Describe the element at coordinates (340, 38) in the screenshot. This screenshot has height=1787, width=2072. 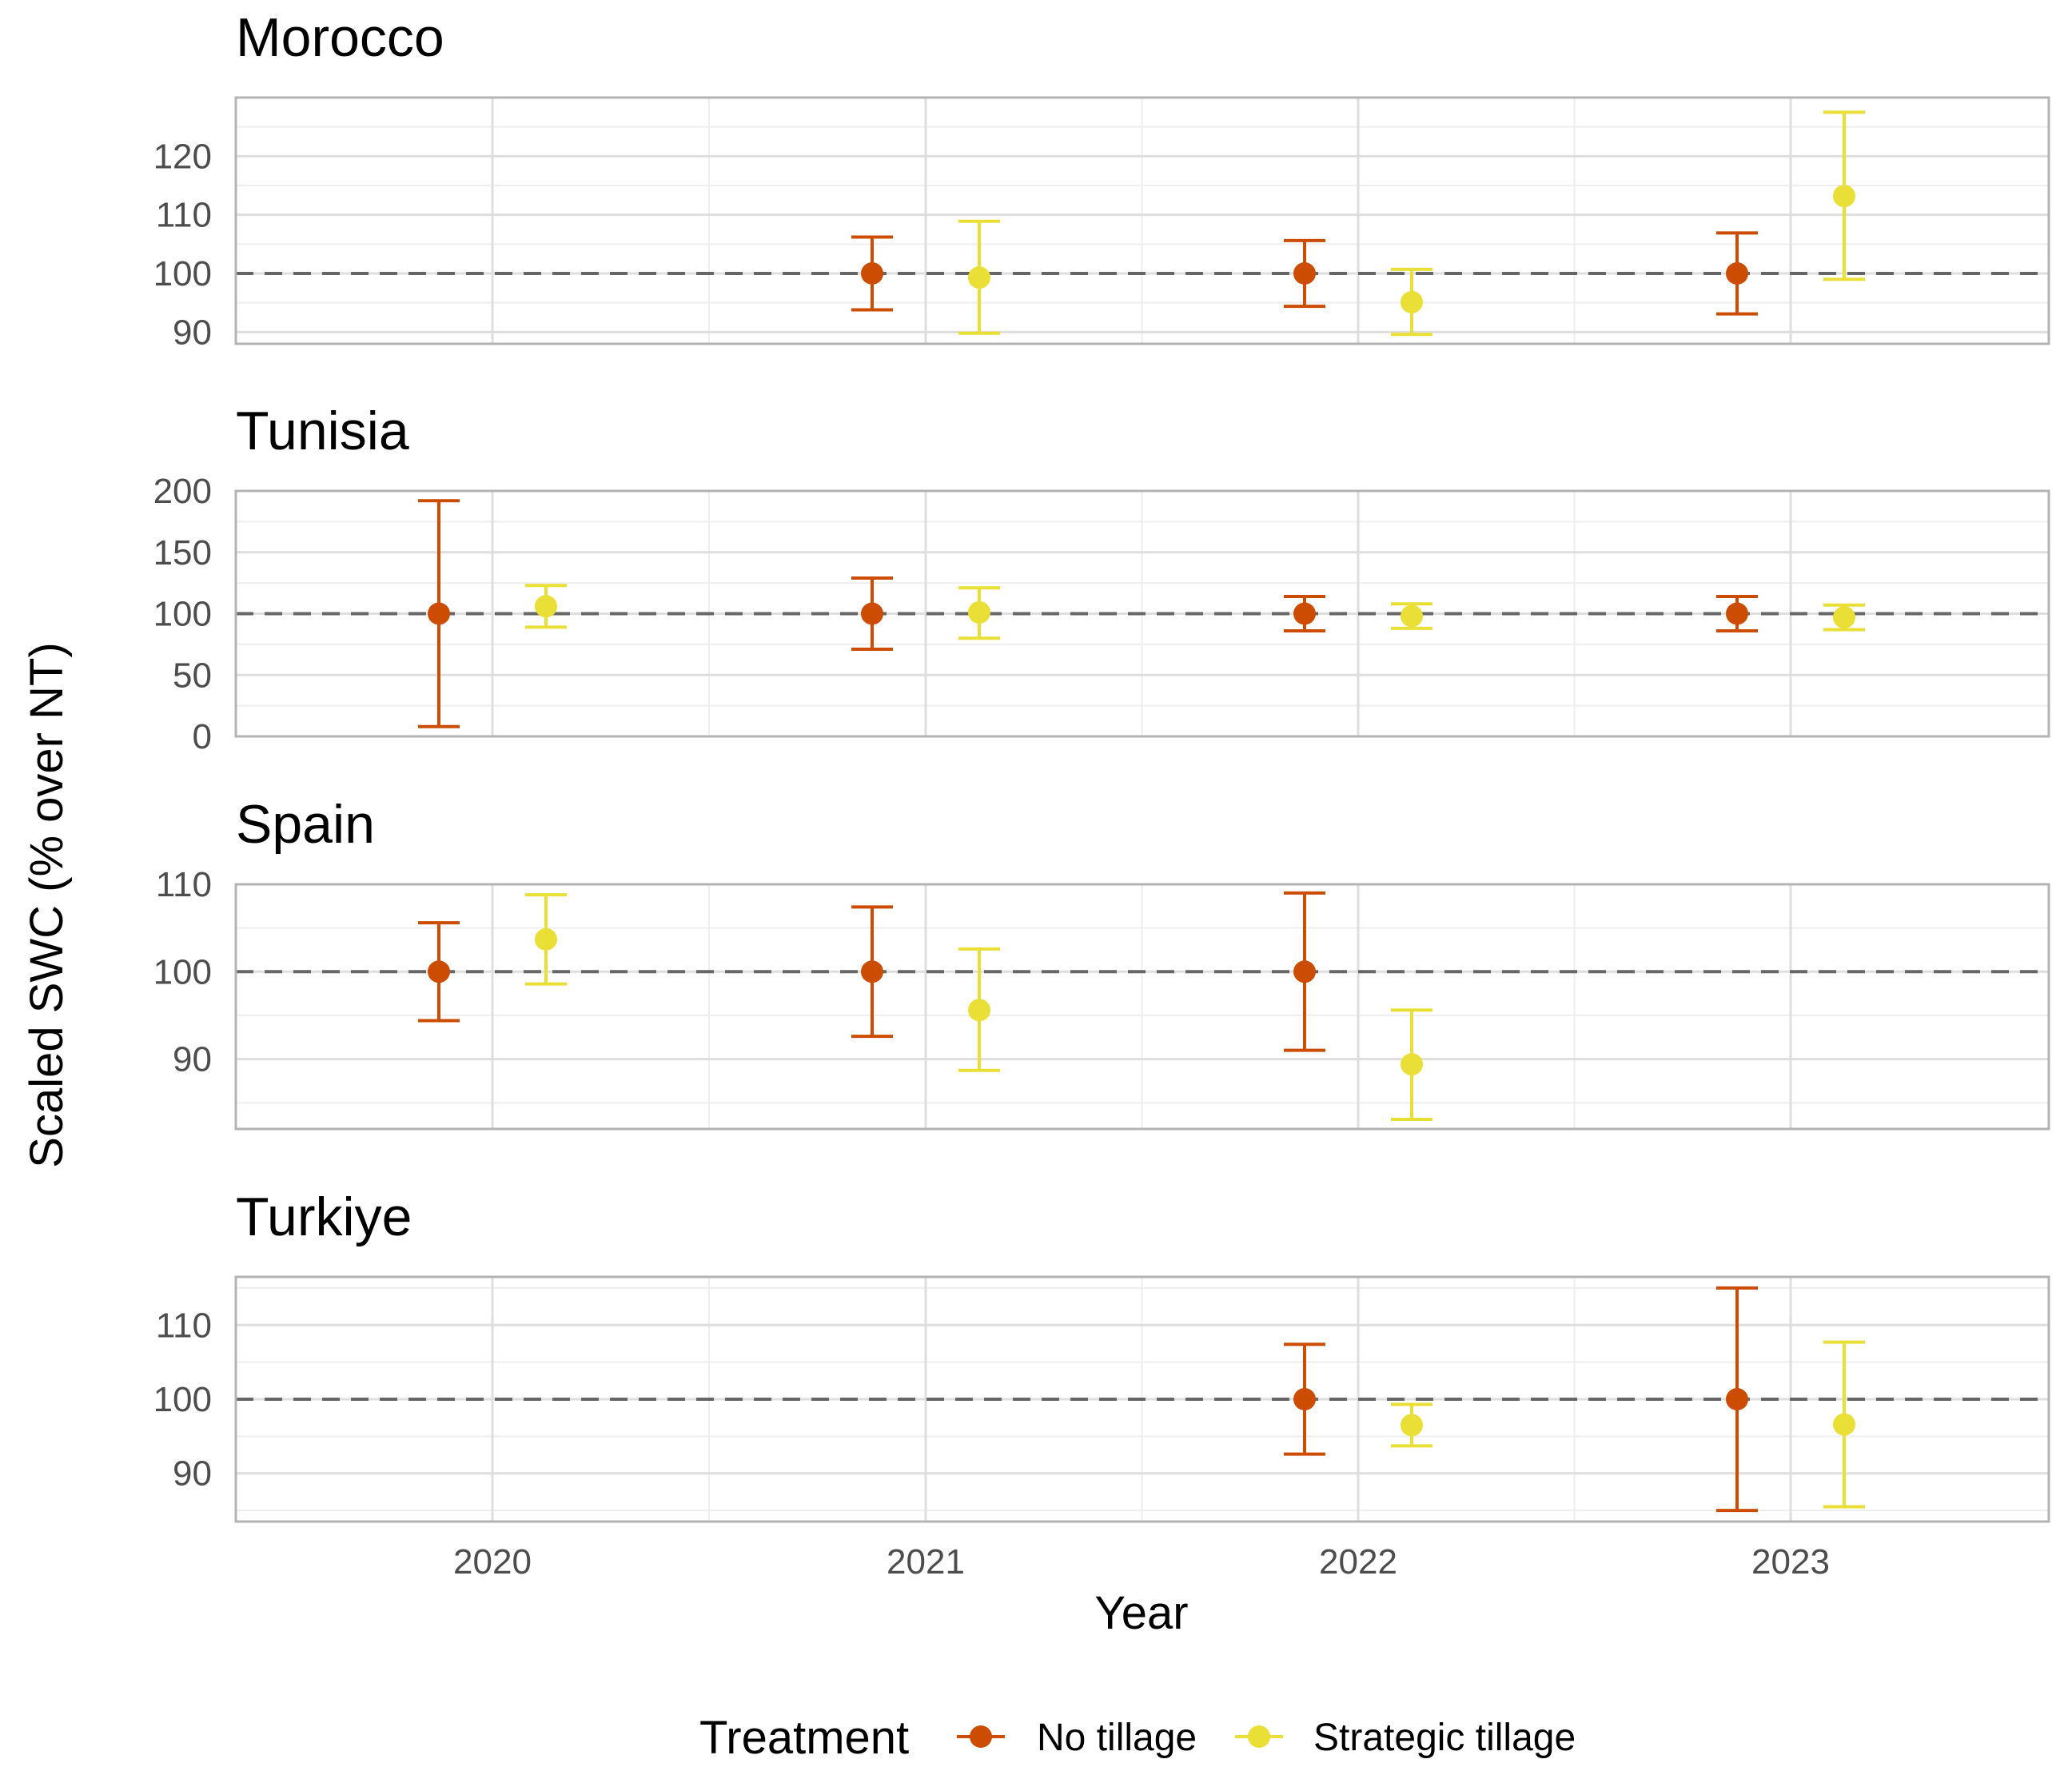
I see `panel-title: Morocco` at that location.